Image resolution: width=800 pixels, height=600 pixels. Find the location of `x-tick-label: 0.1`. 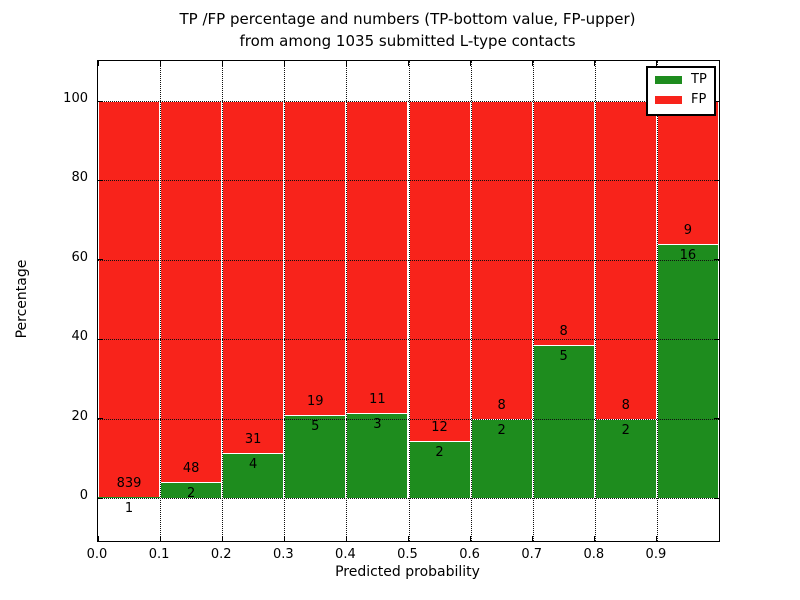

x-tick-label: 0.1 is located at coordinates (159, 554).